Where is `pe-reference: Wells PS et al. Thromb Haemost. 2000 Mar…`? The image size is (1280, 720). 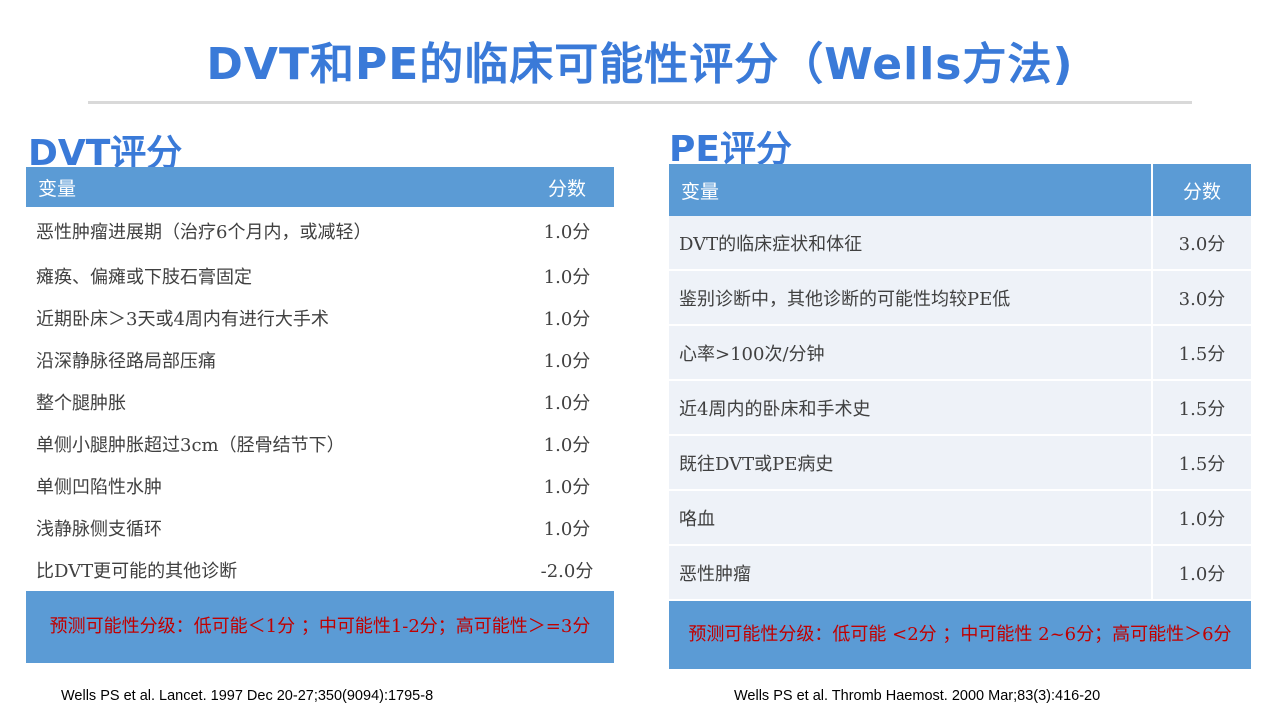
pe-reference: Wells PS et al. Thromb Haemost. 2000 Mar… is located at coordinates (917, 696).